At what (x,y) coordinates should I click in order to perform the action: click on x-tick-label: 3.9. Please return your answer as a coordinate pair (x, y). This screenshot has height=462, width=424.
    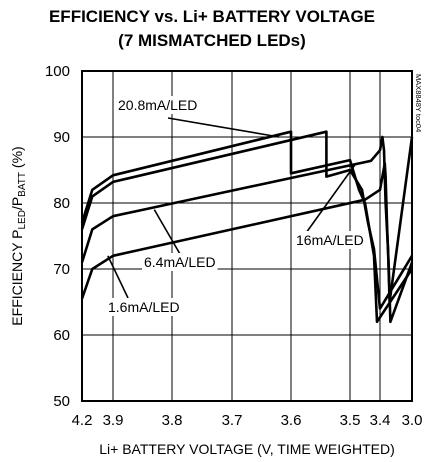
    Looking at the image, I should click on (113, 420).